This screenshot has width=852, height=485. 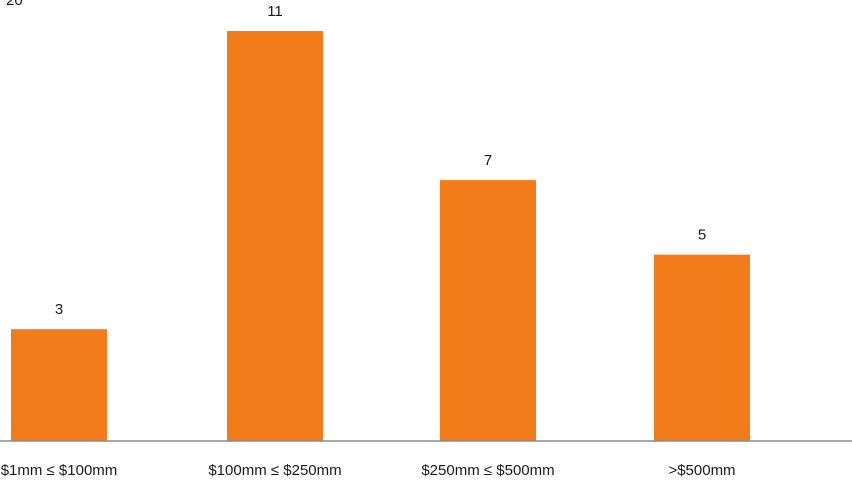 What do you see at coordinates (14, 4) in the screenshot?
I see `corner-value-label: 20` at bounding box center [14, 4].